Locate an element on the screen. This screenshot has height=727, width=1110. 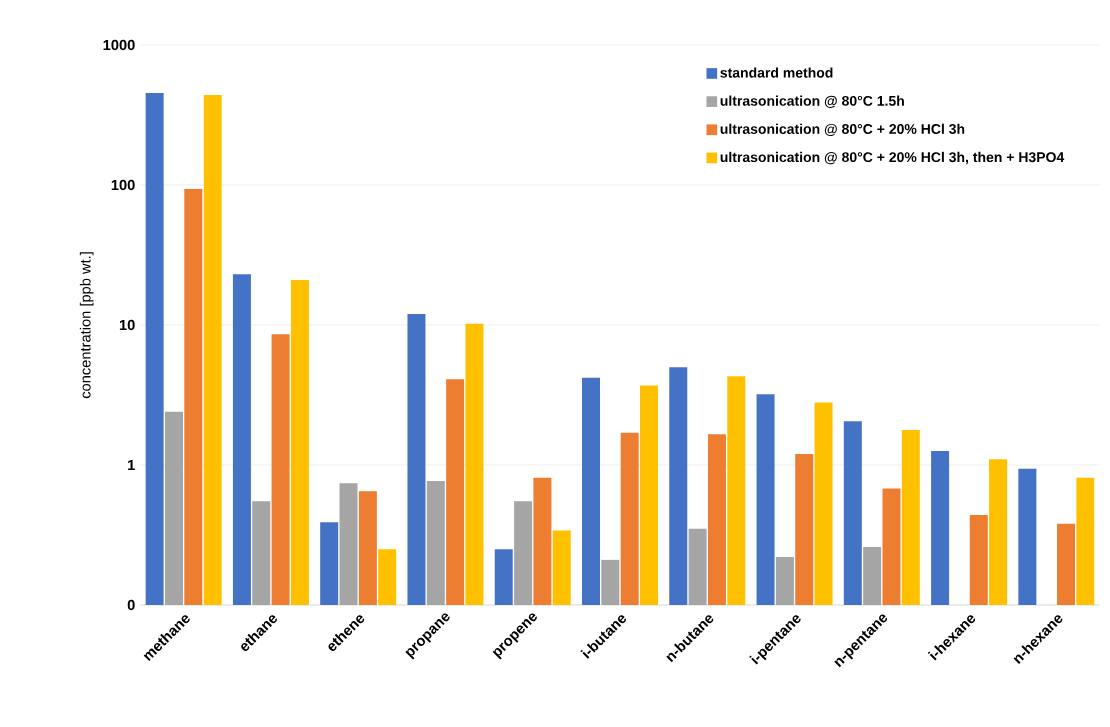
y-tick-label: 0 is located at coordinates (131, 605).